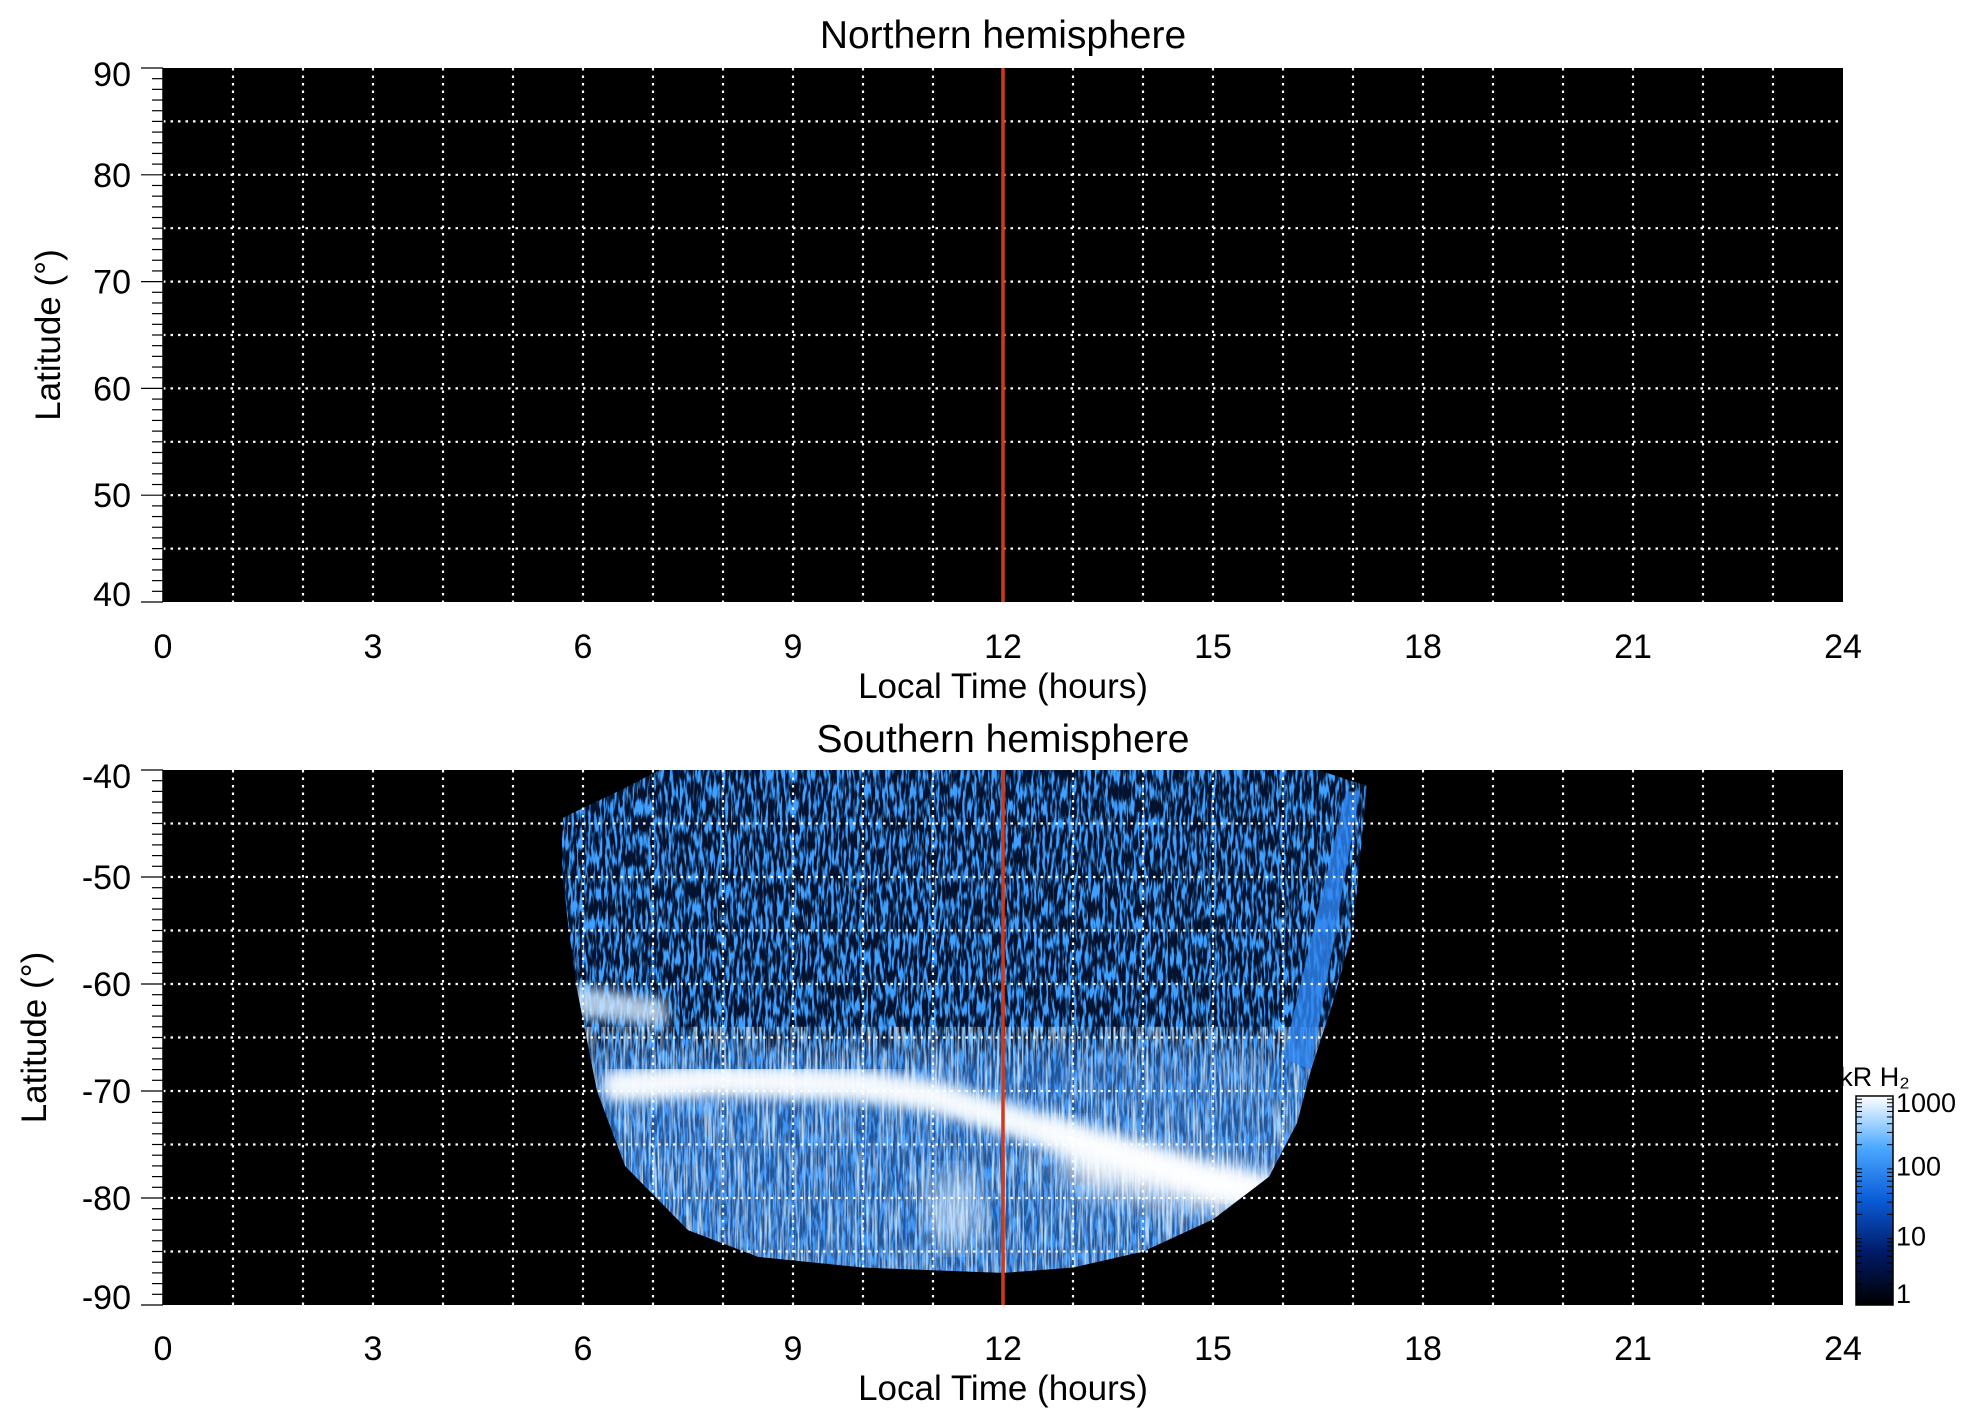 Image resolution: width=1983 pixels, height=1423 pixels. What do you see at coordinates (1903, 1294) in the screenshot?
I see `colorbar-tick-label: 1` at bounding box center [1903, 1294].